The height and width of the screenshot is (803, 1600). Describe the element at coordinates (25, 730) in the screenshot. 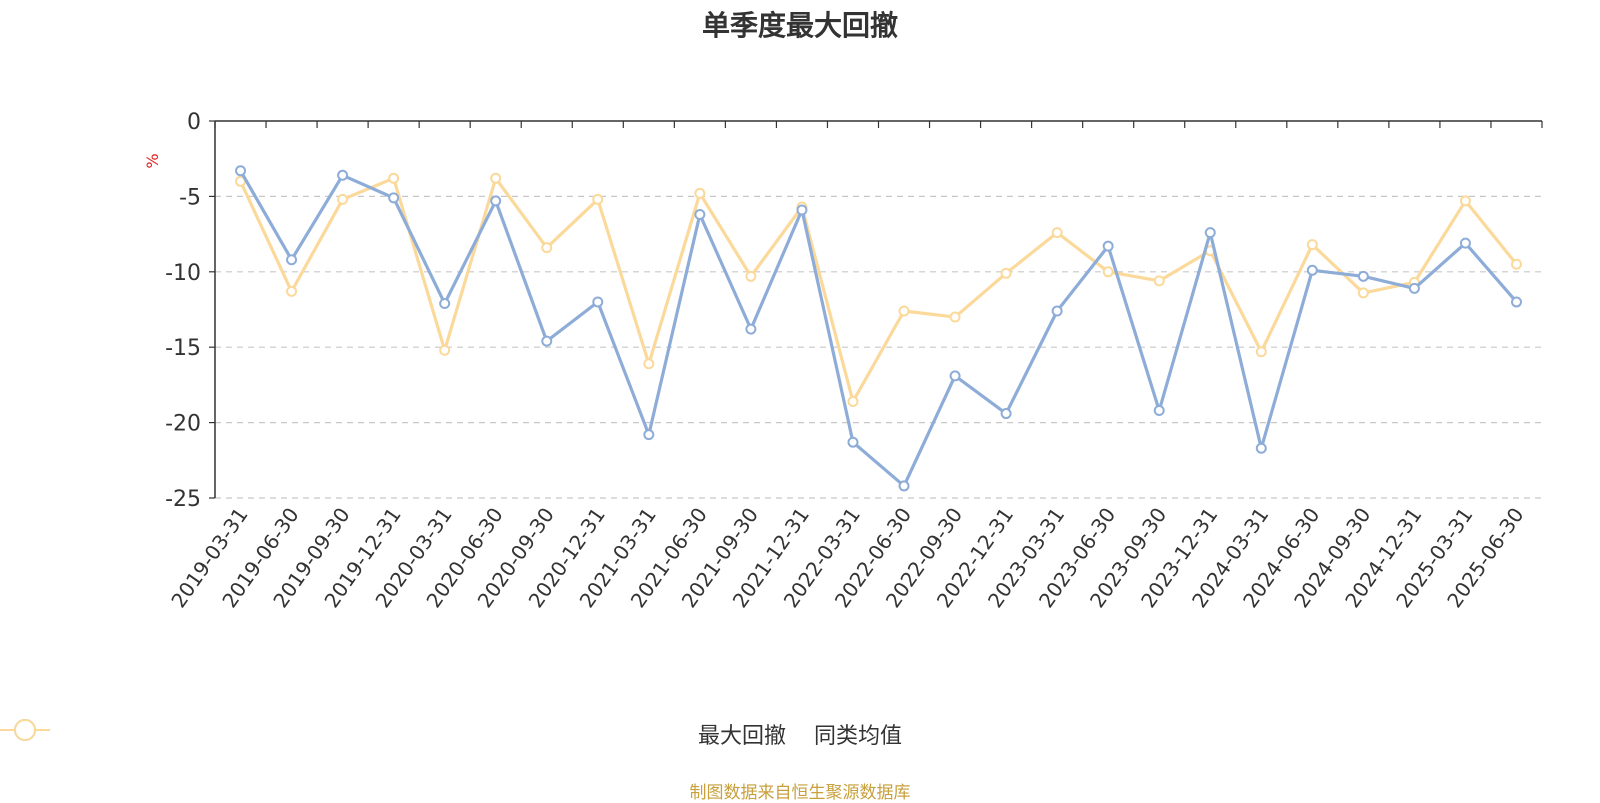

I see `legend-marker-peer-average` at that location.